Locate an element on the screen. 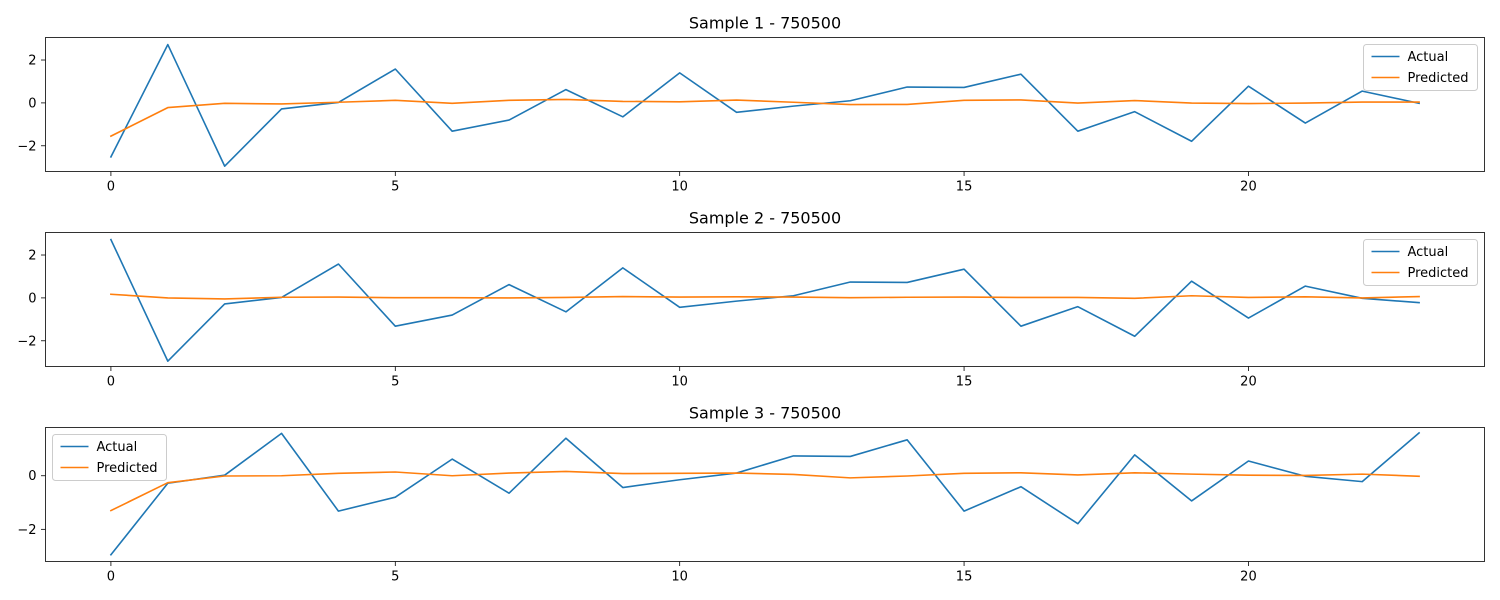 The height and width of the screenshot is (600, 1500). subplot-title: Sample 3 - 750500 is located at coordinates (765, 413).